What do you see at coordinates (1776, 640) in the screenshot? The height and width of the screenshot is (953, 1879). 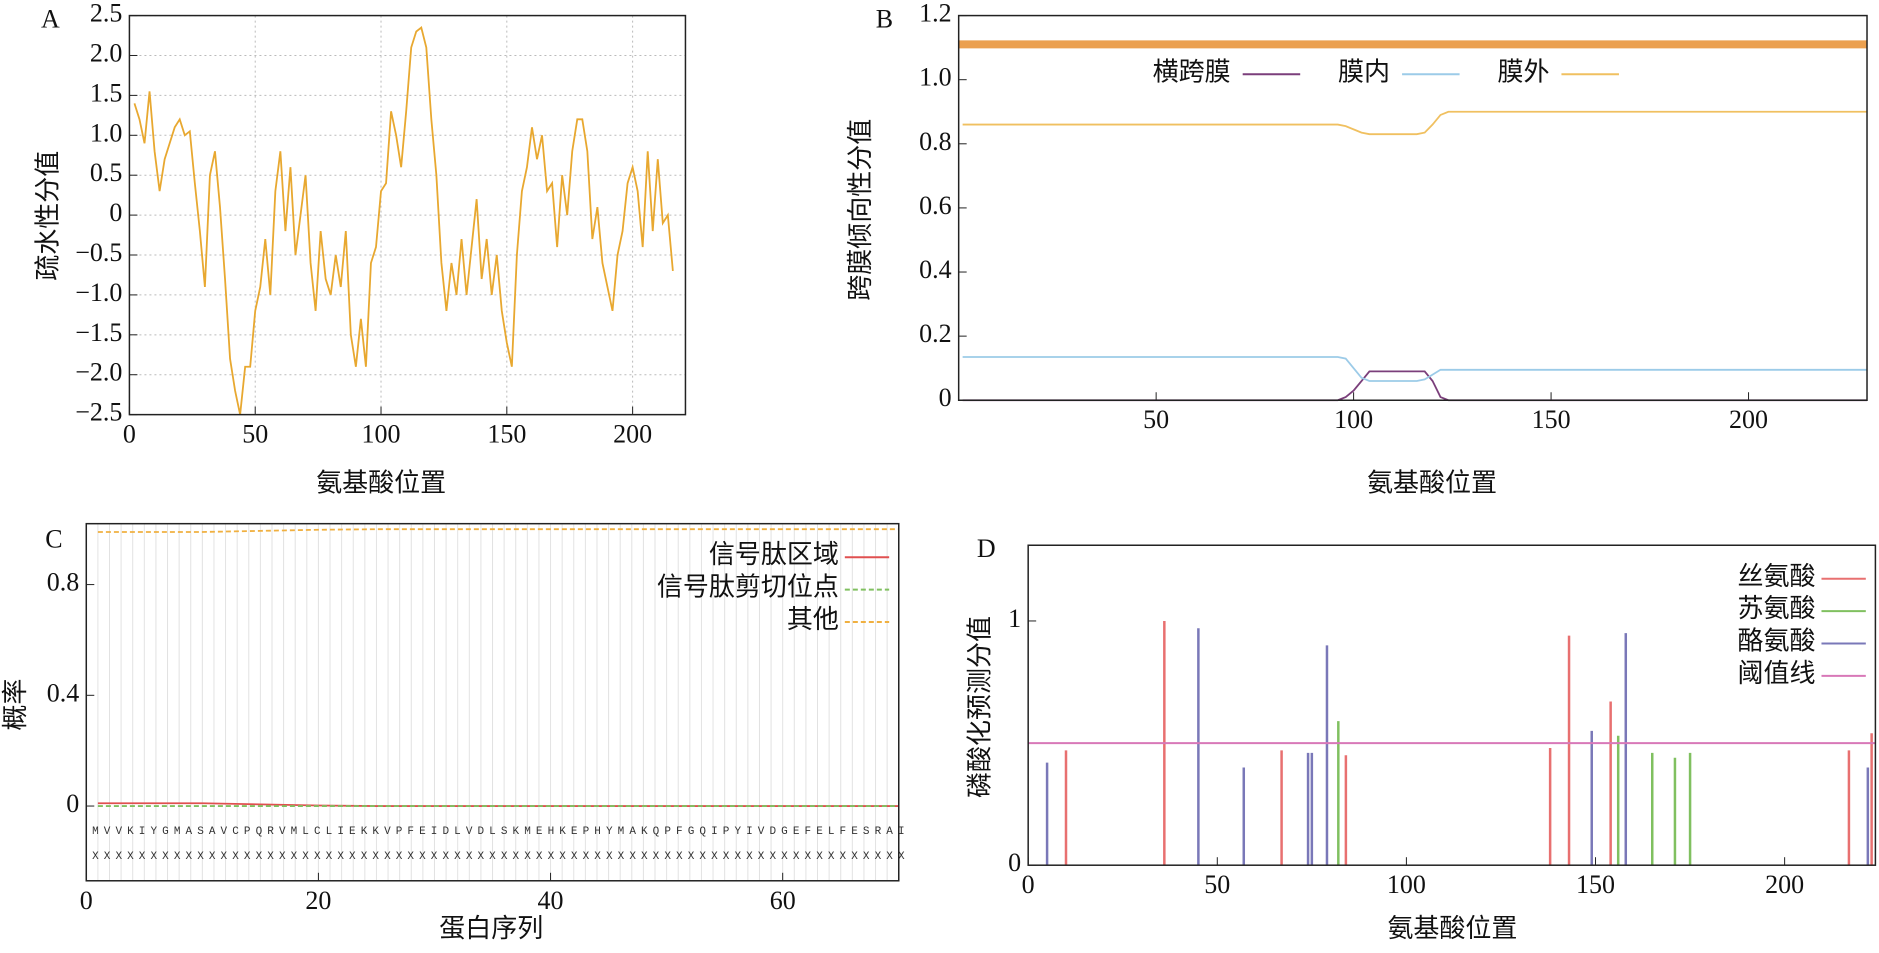 I see `legend-label: 酪氨酸` at bounding box center [1776, 640].